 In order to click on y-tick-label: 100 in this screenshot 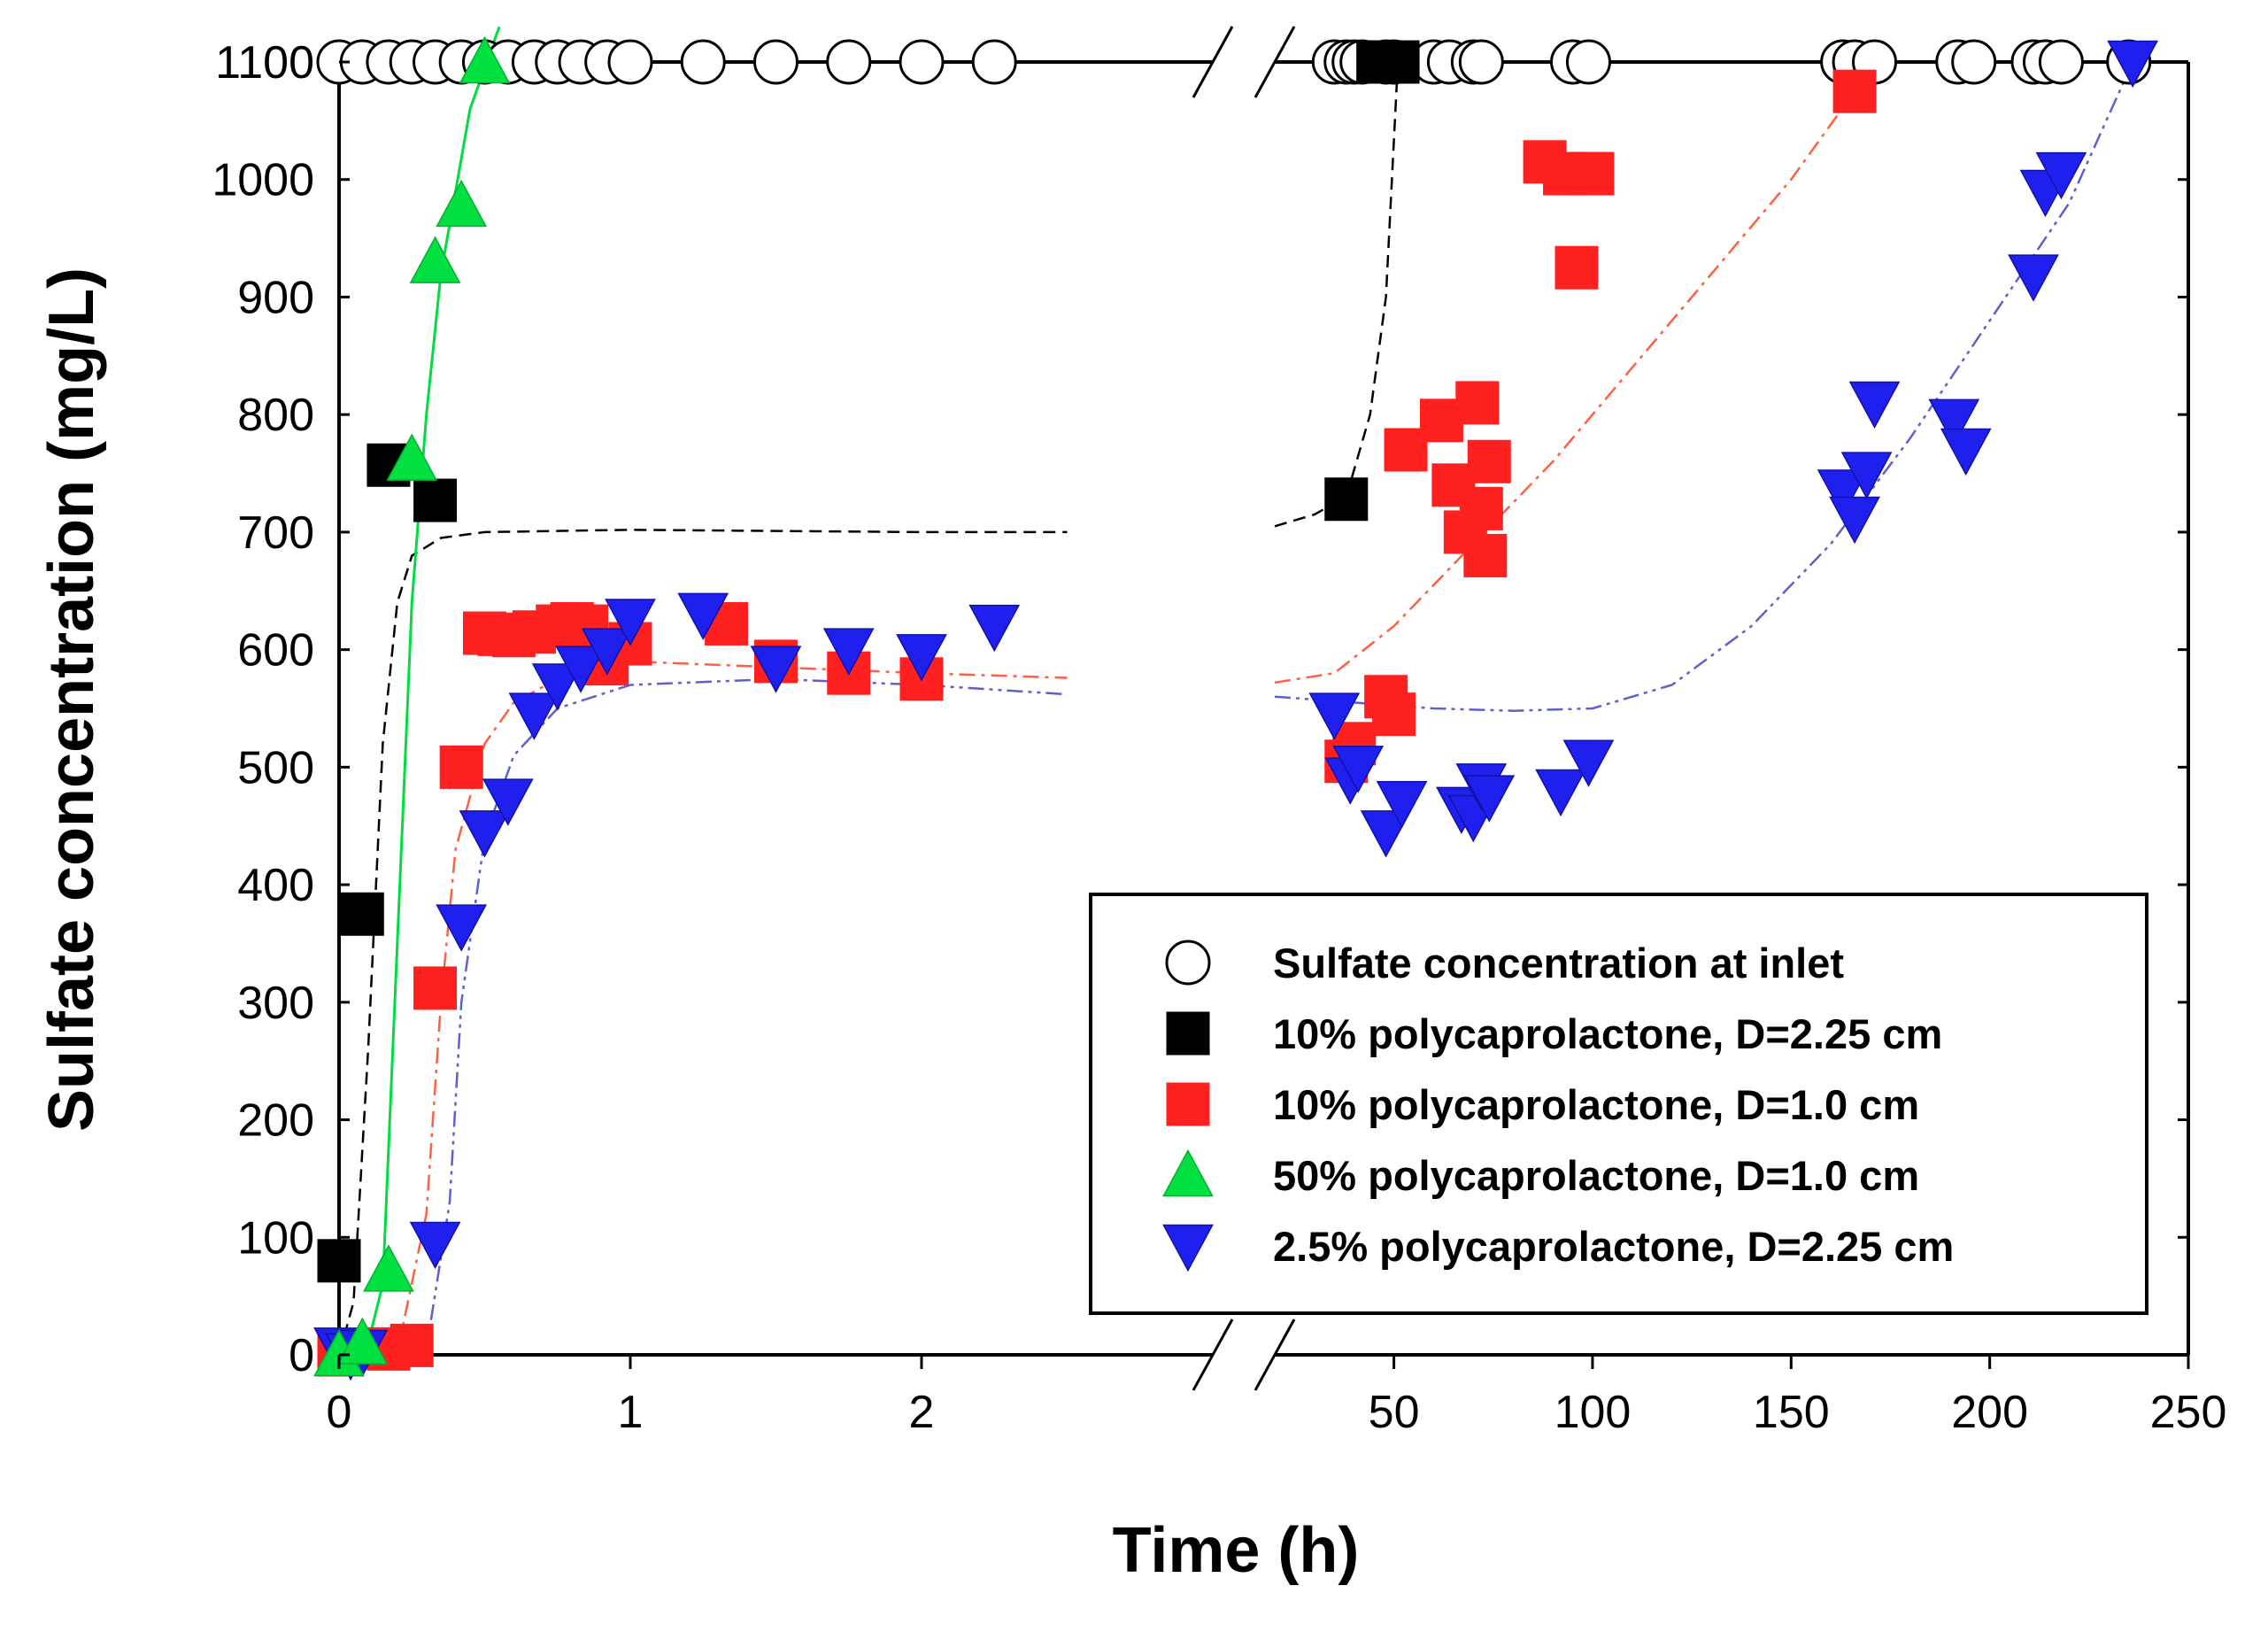, I will do `click(275, 1238)`.